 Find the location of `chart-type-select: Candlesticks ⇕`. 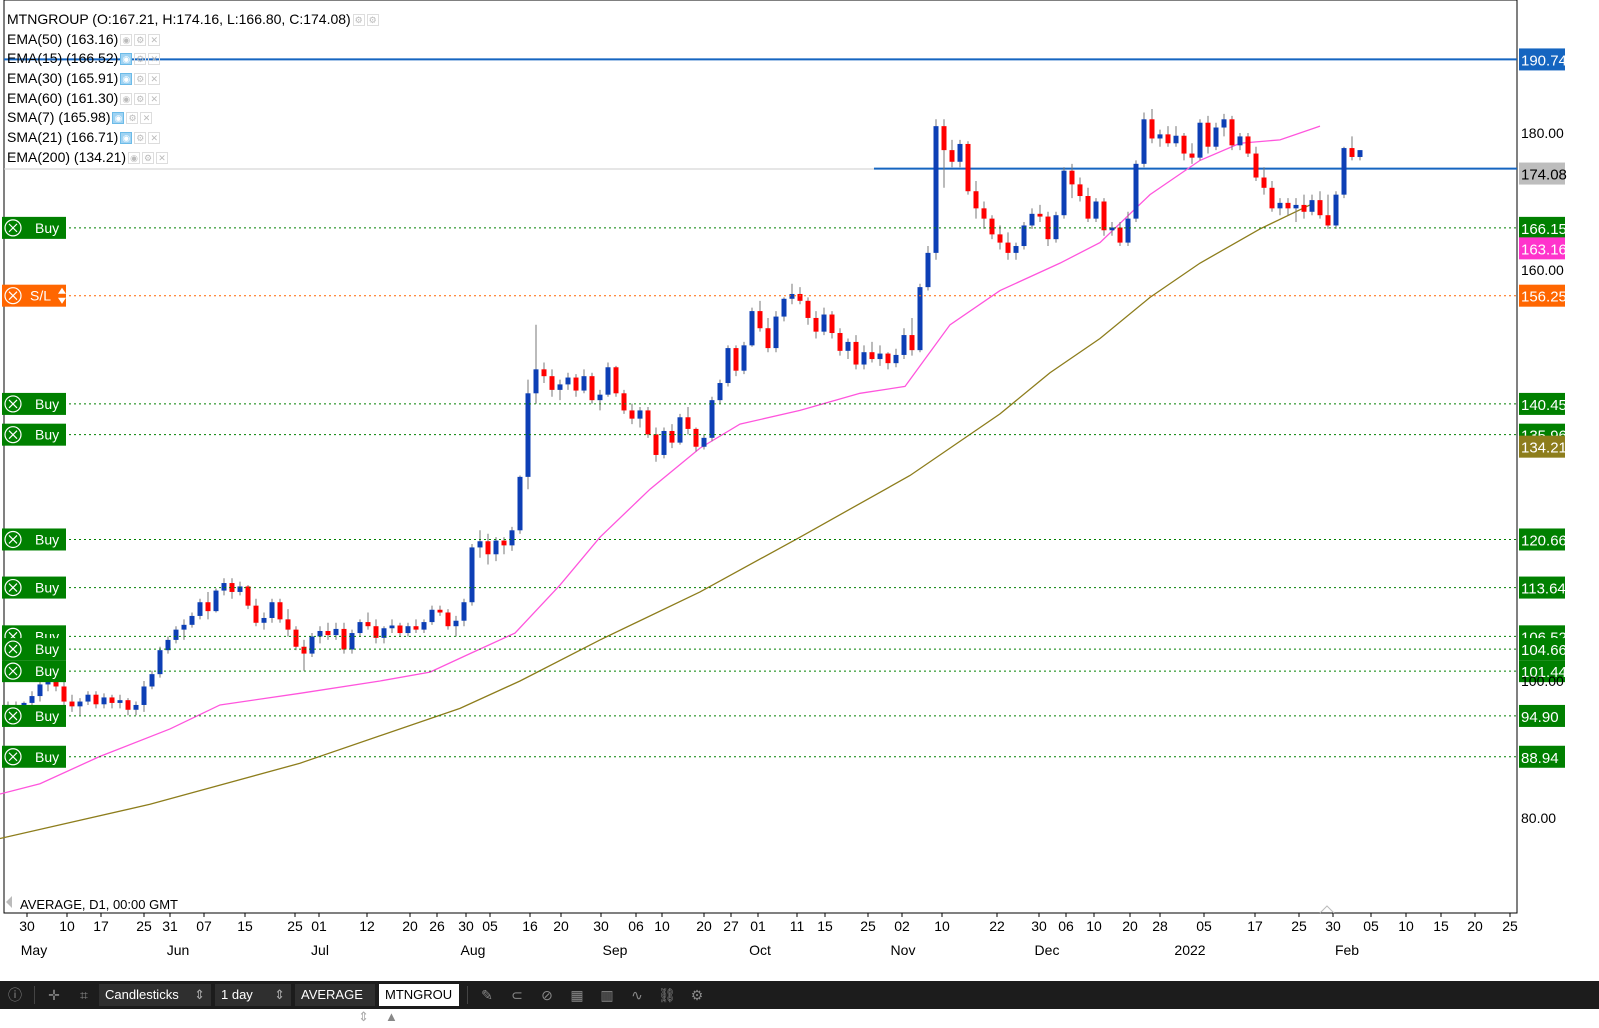

chart-type-select: Candlesticks ⇕ is located at coordinates (155, 995).